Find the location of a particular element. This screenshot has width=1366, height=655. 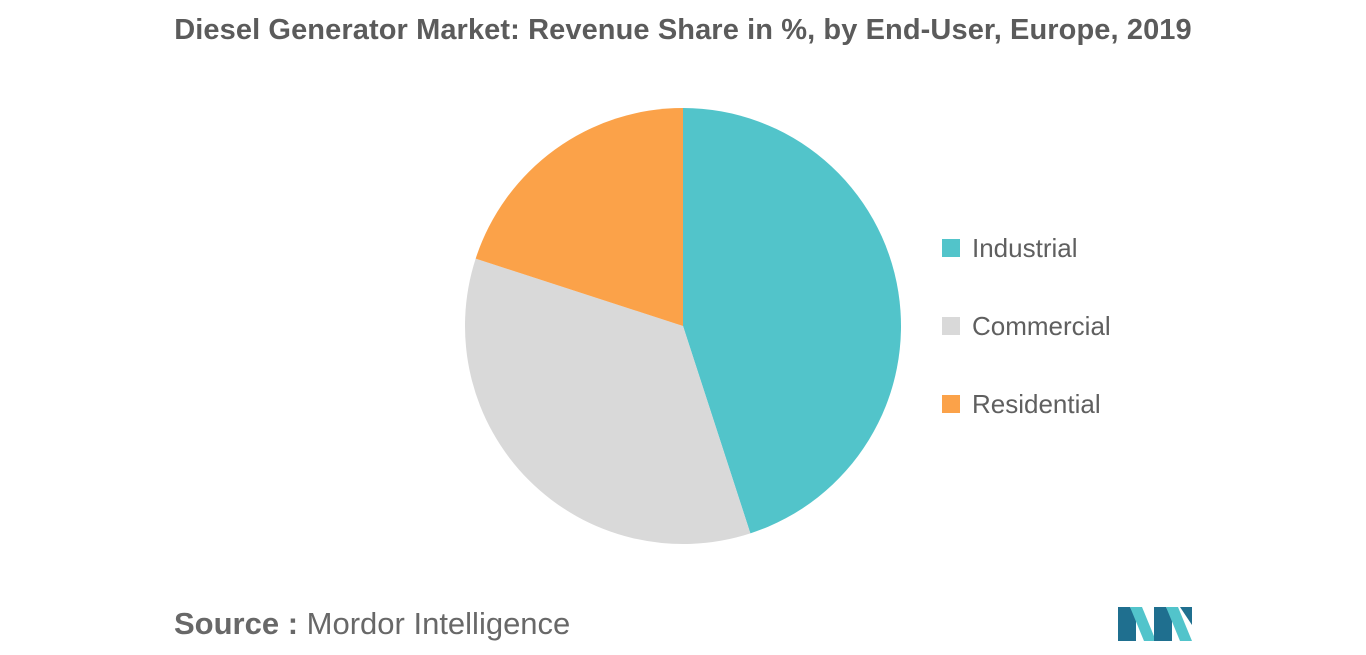

legend-label-industrial: Industrial is located at coordinates (1025, 247).